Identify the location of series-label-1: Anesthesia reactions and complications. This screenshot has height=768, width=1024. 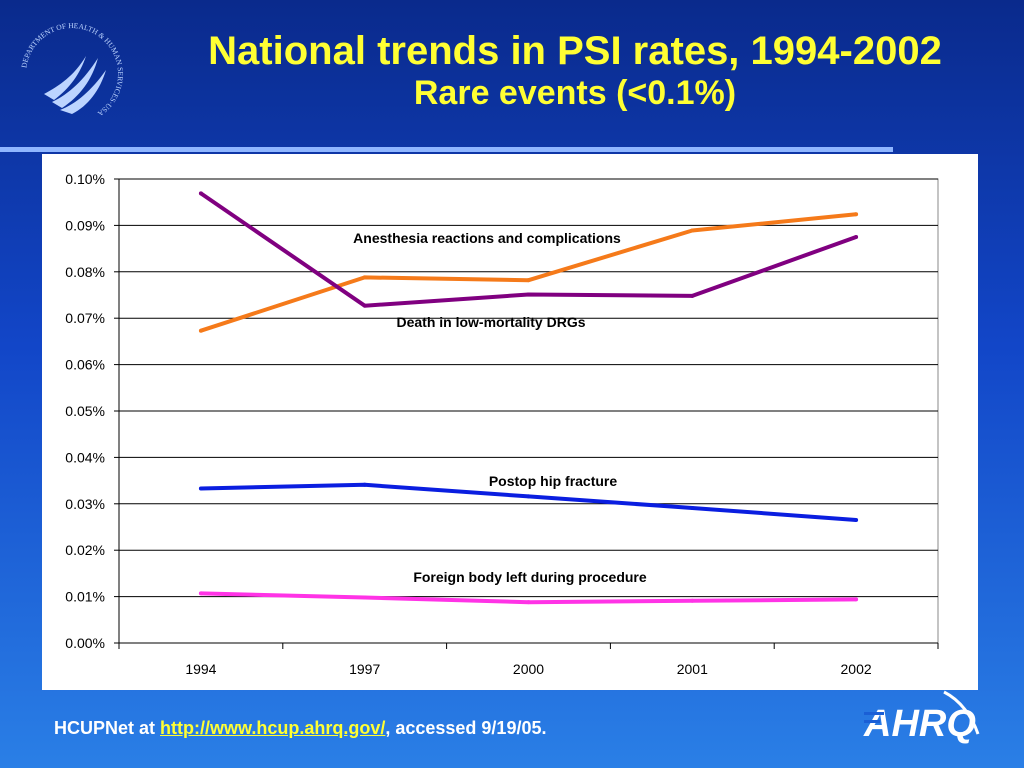
(487, 238).